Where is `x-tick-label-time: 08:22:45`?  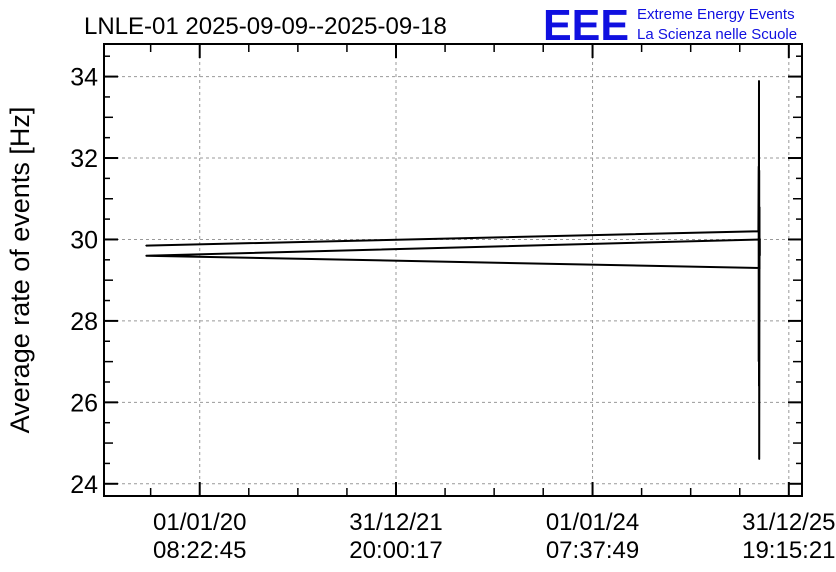
x-tick-label-time: 08:22:45 is located at coordinates (199, 550).